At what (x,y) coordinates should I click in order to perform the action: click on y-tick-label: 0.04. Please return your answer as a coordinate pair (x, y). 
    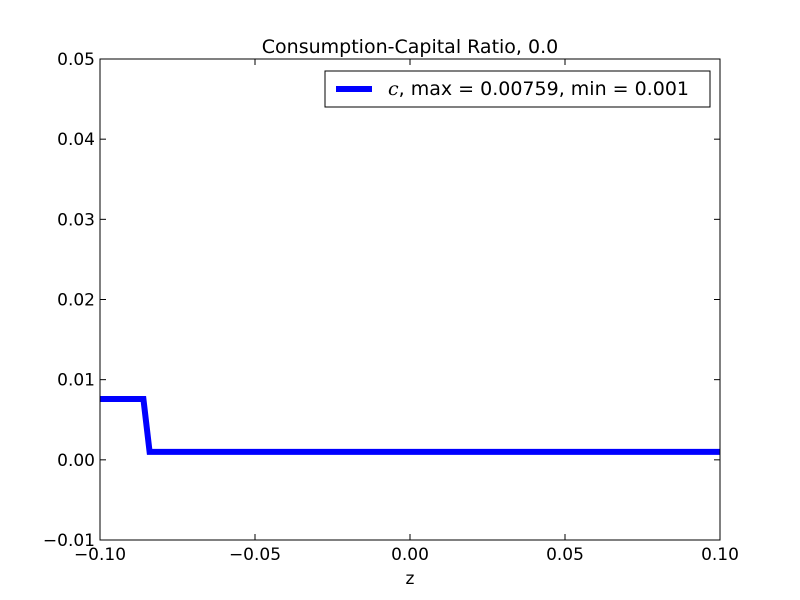
    Looking at the image, I should click on (76, 140).